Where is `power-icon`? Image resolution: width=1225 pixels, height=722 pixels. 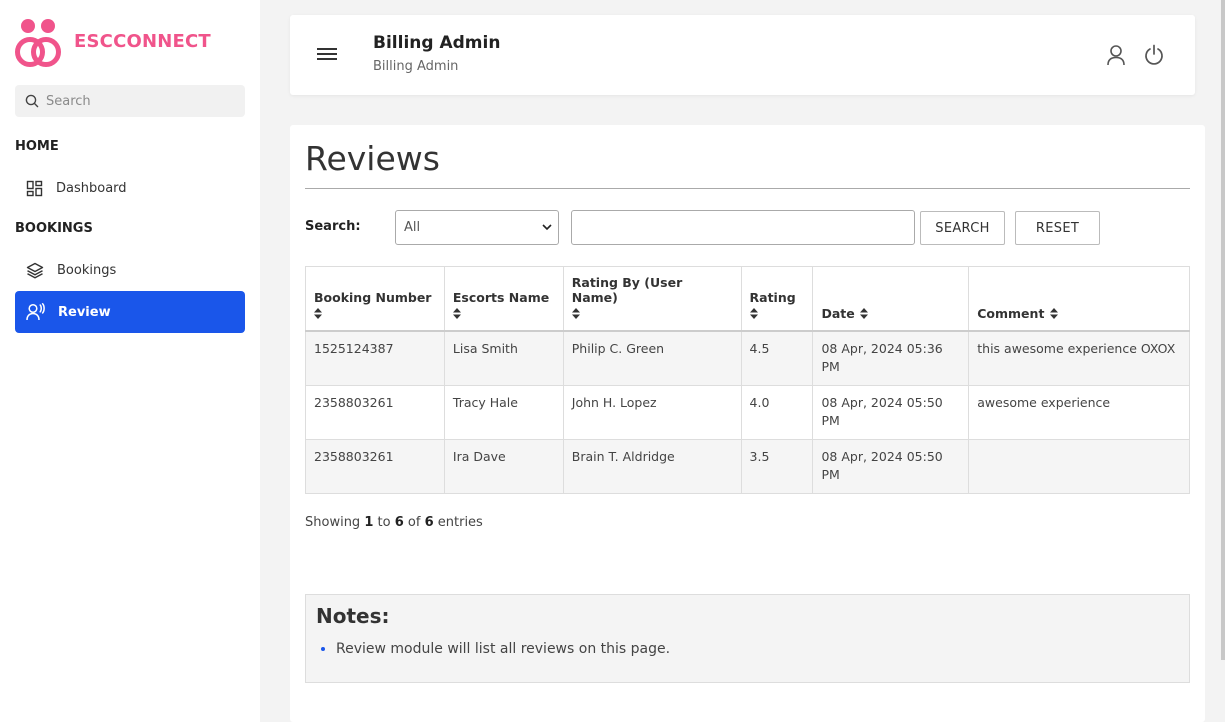 power-icon is located at coordinates (1154, 55).